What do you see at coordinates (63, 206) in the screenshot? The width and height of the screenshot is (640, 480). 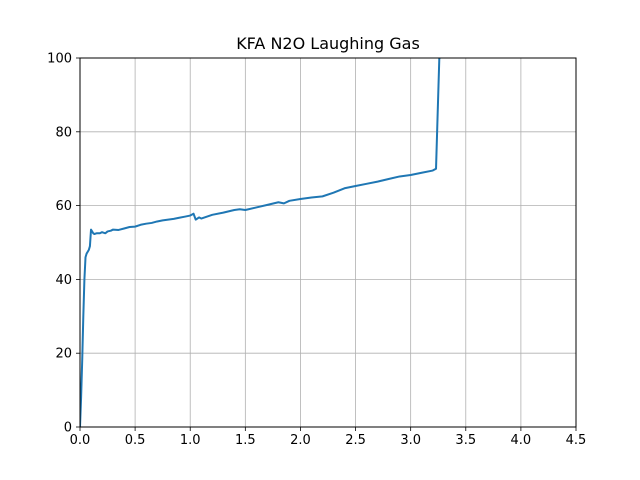 I see `y-tick-label: 60` at bounding box center [63, 206].